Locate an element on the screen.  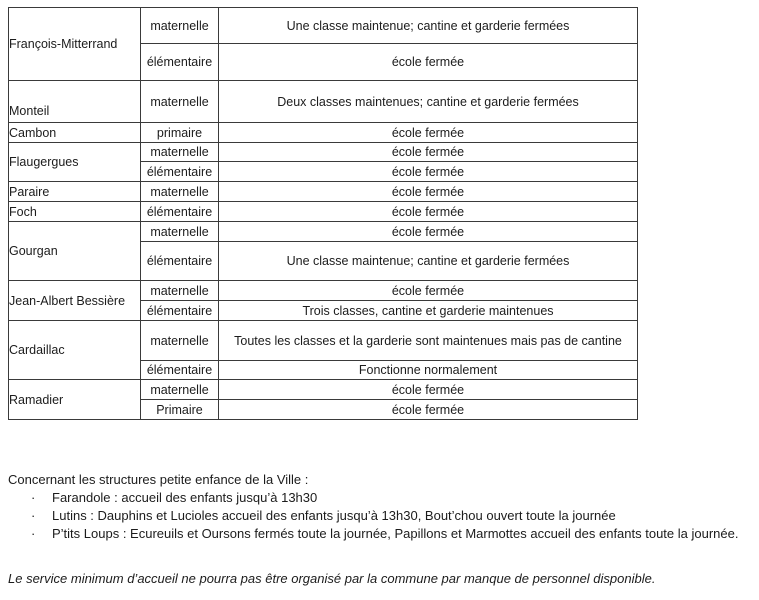
school-name-cell: Monteil is located at coordinates (74, 101).